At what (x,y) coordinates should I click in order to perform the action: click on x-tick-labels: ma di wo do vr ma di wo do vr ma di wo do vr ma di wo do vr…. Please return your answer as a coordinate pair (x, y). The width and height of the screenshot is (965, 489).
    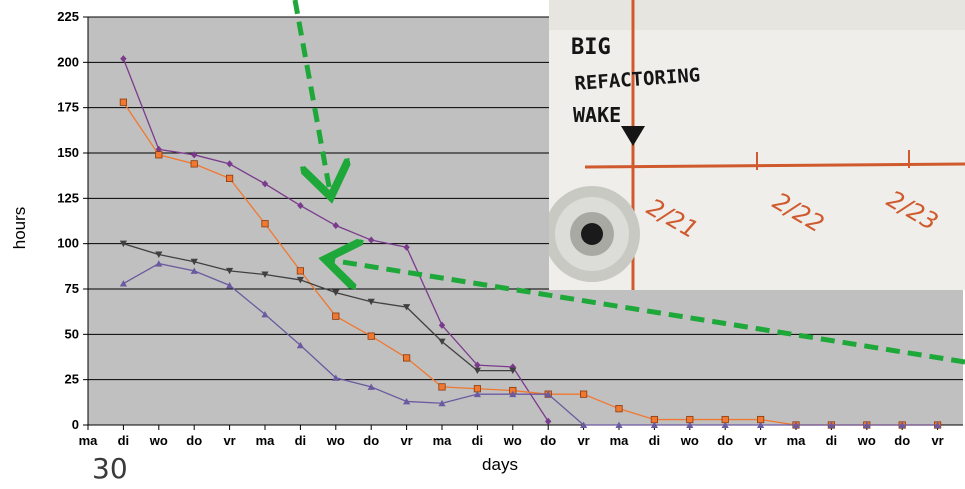
    Looking at the image, I should click on (511, 440).